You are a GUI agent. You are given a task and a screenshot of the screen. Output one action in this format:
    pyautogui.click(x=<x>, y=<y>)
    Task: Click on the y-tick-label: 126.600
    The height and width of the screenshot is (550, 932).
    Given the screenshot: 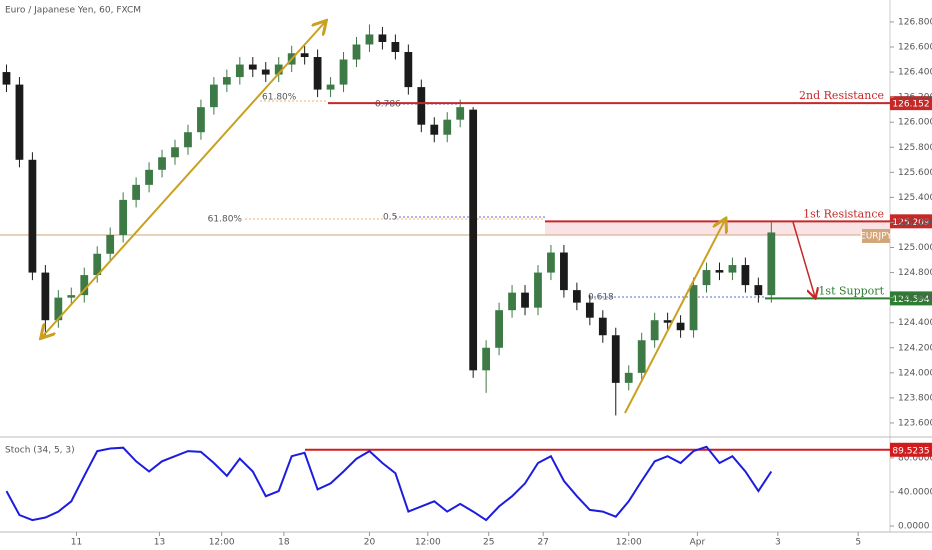 What is the action you would take?
    pyautogui.click(x=915, y=47)
    